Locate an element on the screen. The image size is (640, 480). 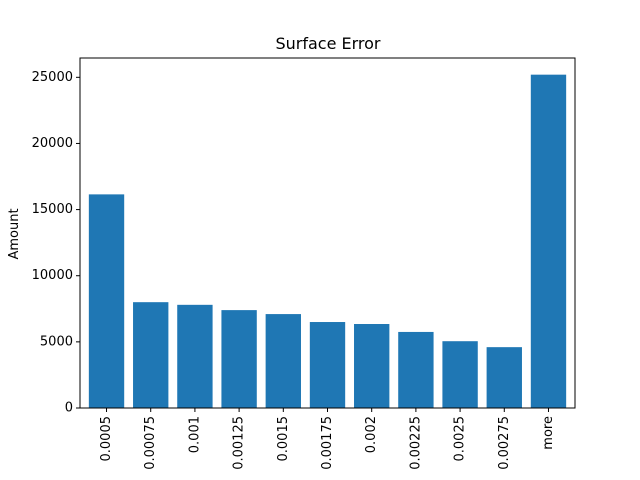
bar-0.0025 is located at coordinates (460, 374).